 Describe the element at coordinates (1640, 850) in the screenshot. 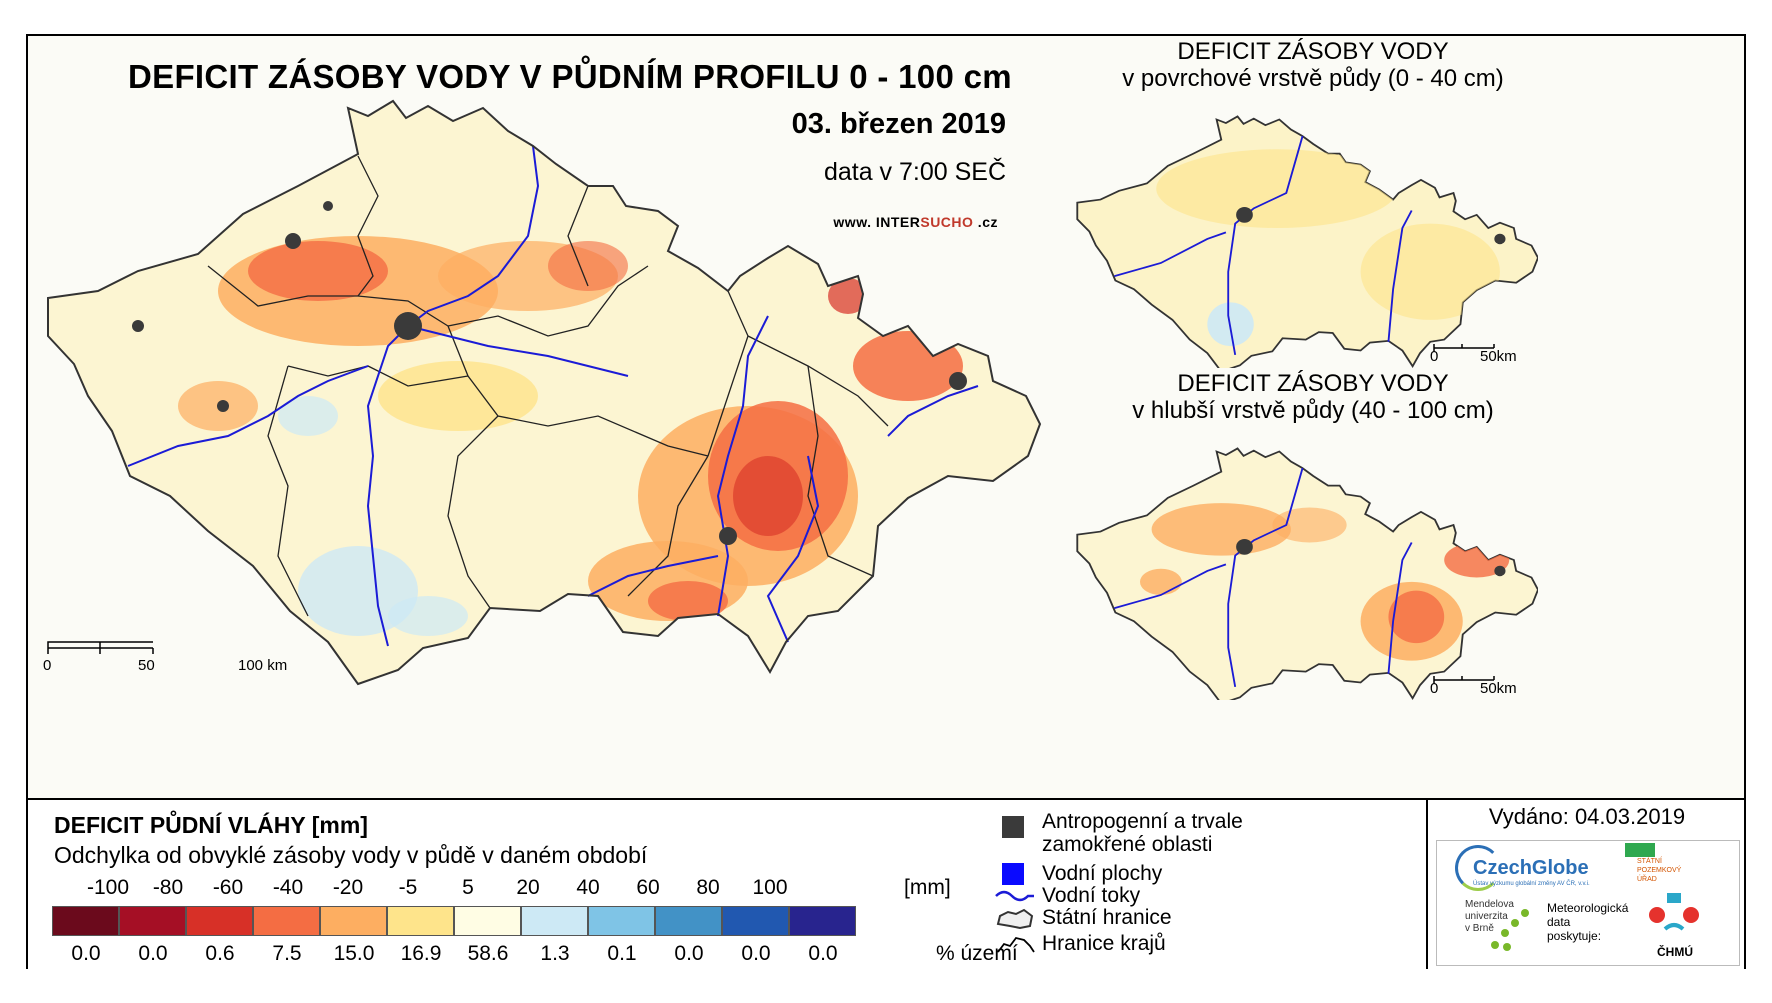

I see `szu-logo-icon` at that location.